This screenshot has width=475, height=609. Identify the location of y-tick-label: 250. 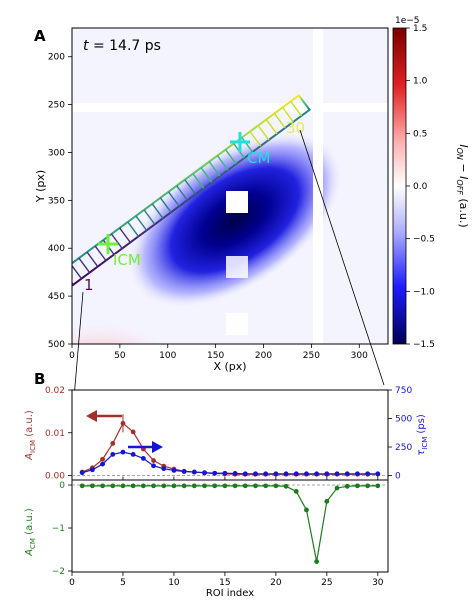
(56, 106).